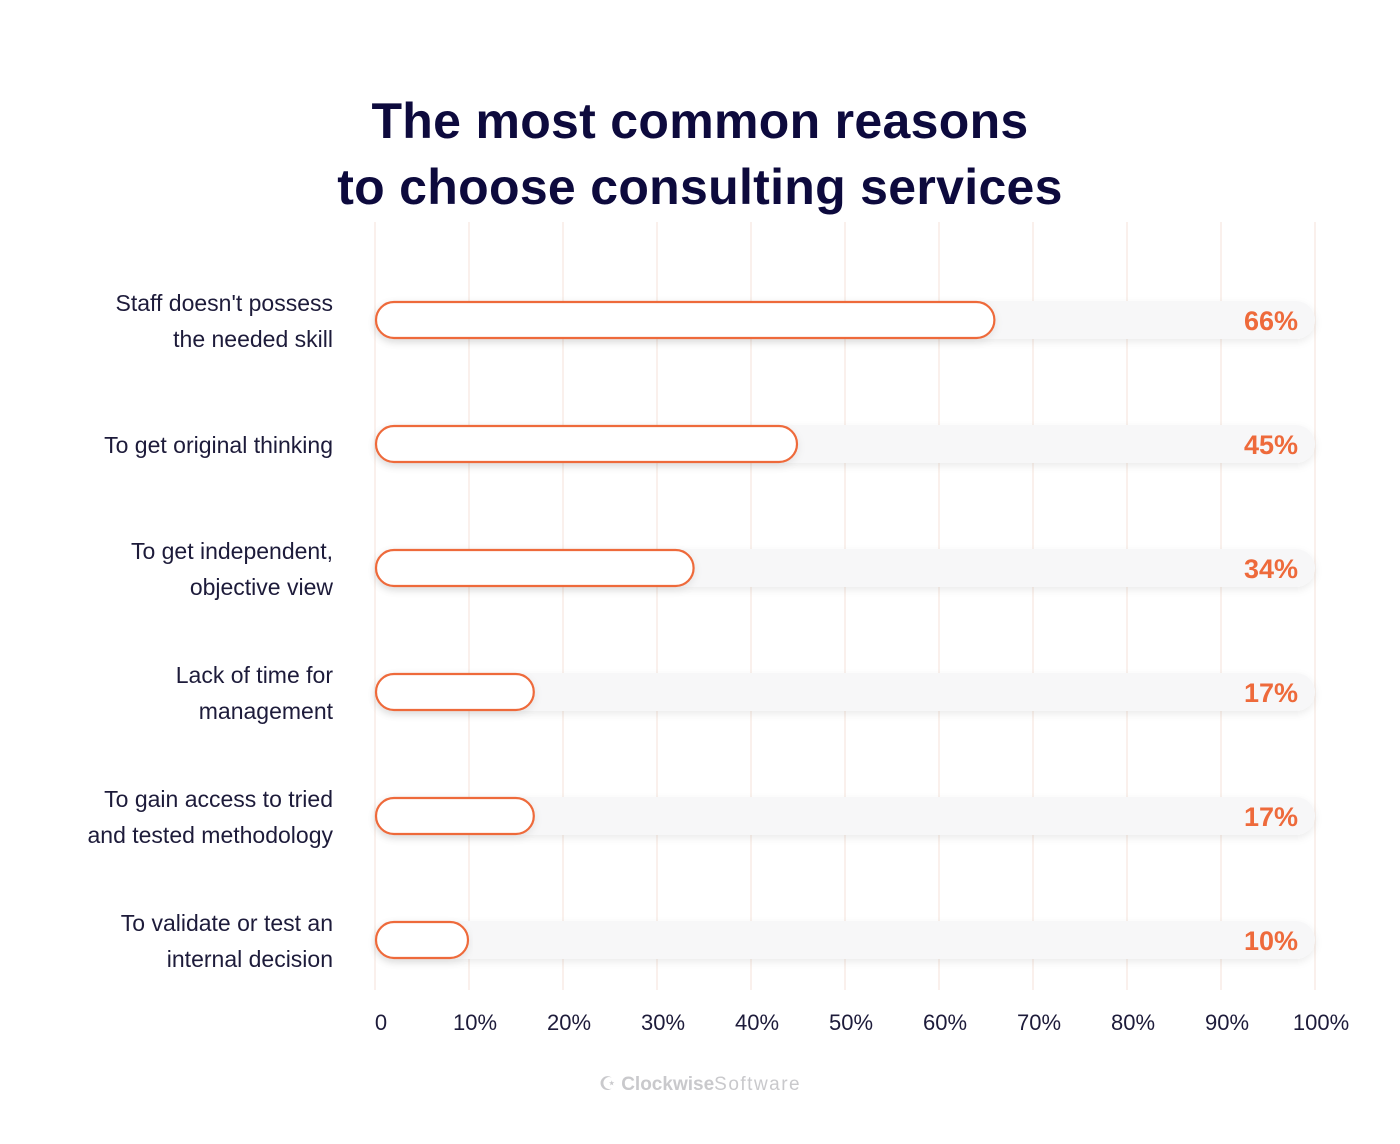  What do you see at coordinates (1271, 941) in the screenshot?
I see `value-label: 10%` at bounding box center [1271, 941].